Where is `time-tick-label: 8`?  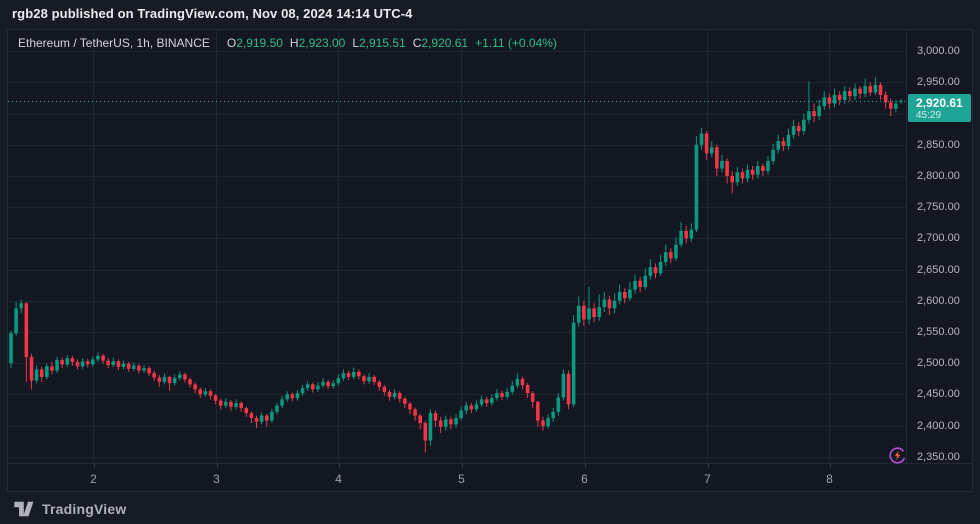 time-tick-label: 8 is located at coordinates (829, 479).